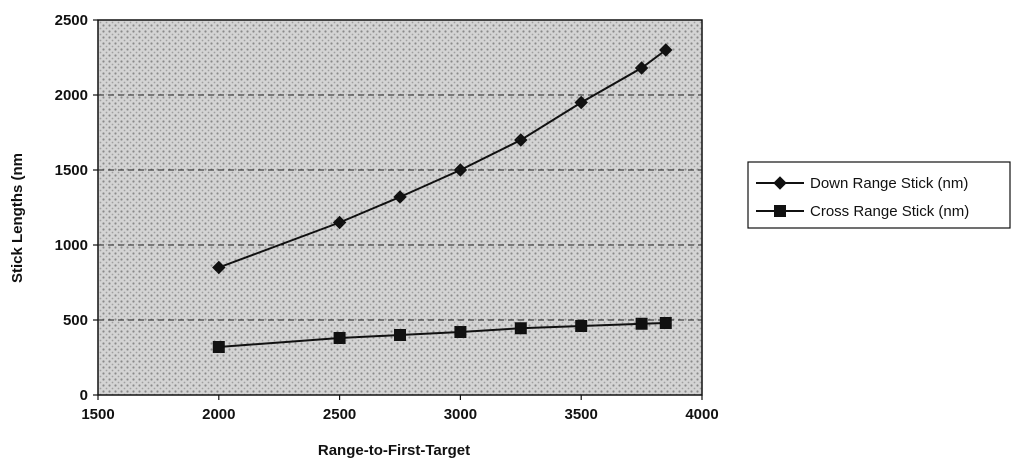 The height and width of the screenshot is (462, 1011). I want to click on y-tick-label: 1000, so click(71, 245).